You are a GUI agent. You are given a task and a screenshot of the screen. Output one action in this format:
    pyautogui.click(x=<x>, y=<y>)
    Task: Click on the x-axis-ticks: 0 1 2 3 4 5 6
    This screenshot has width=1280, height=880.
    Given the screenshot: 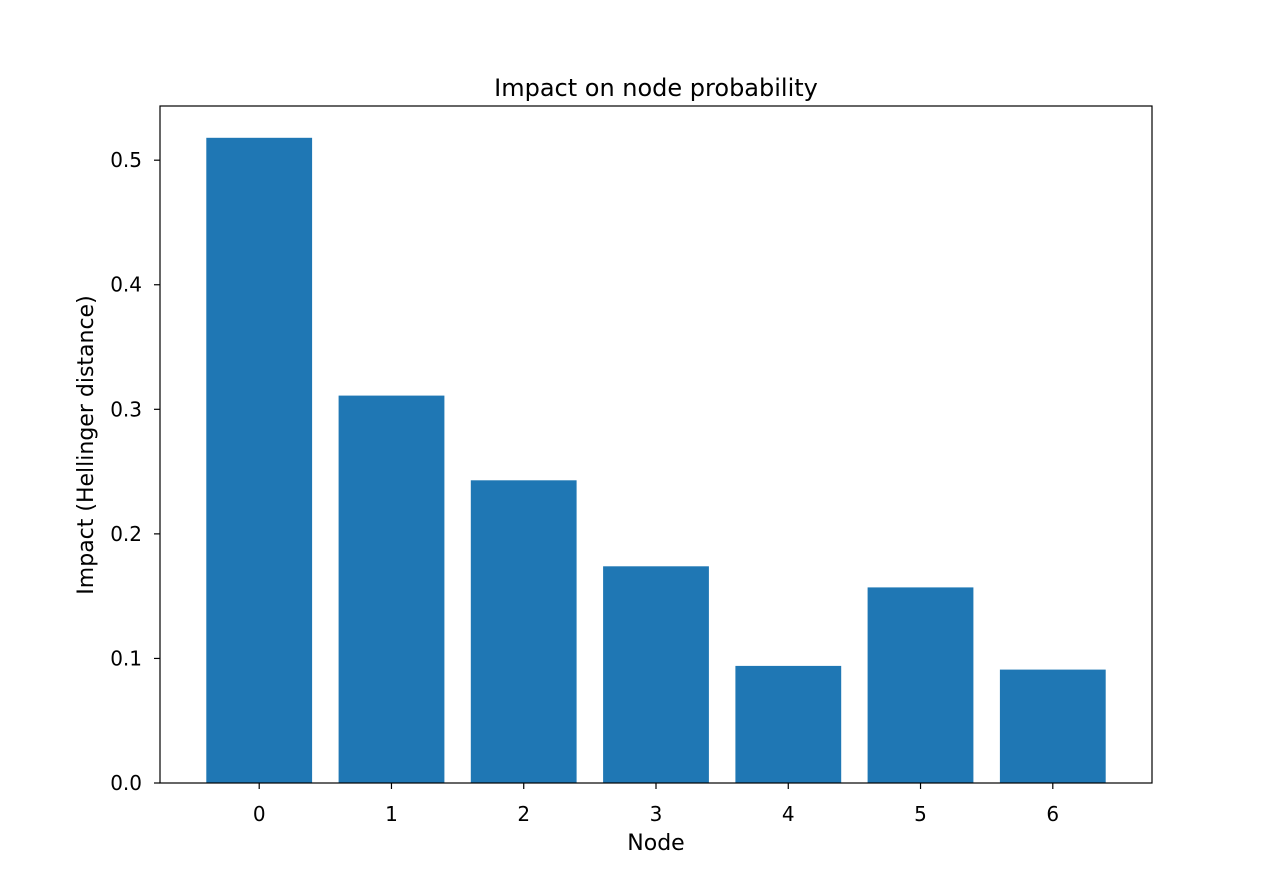 What is the action you would take?
    pyautogui.click(x=656, y=804)
    